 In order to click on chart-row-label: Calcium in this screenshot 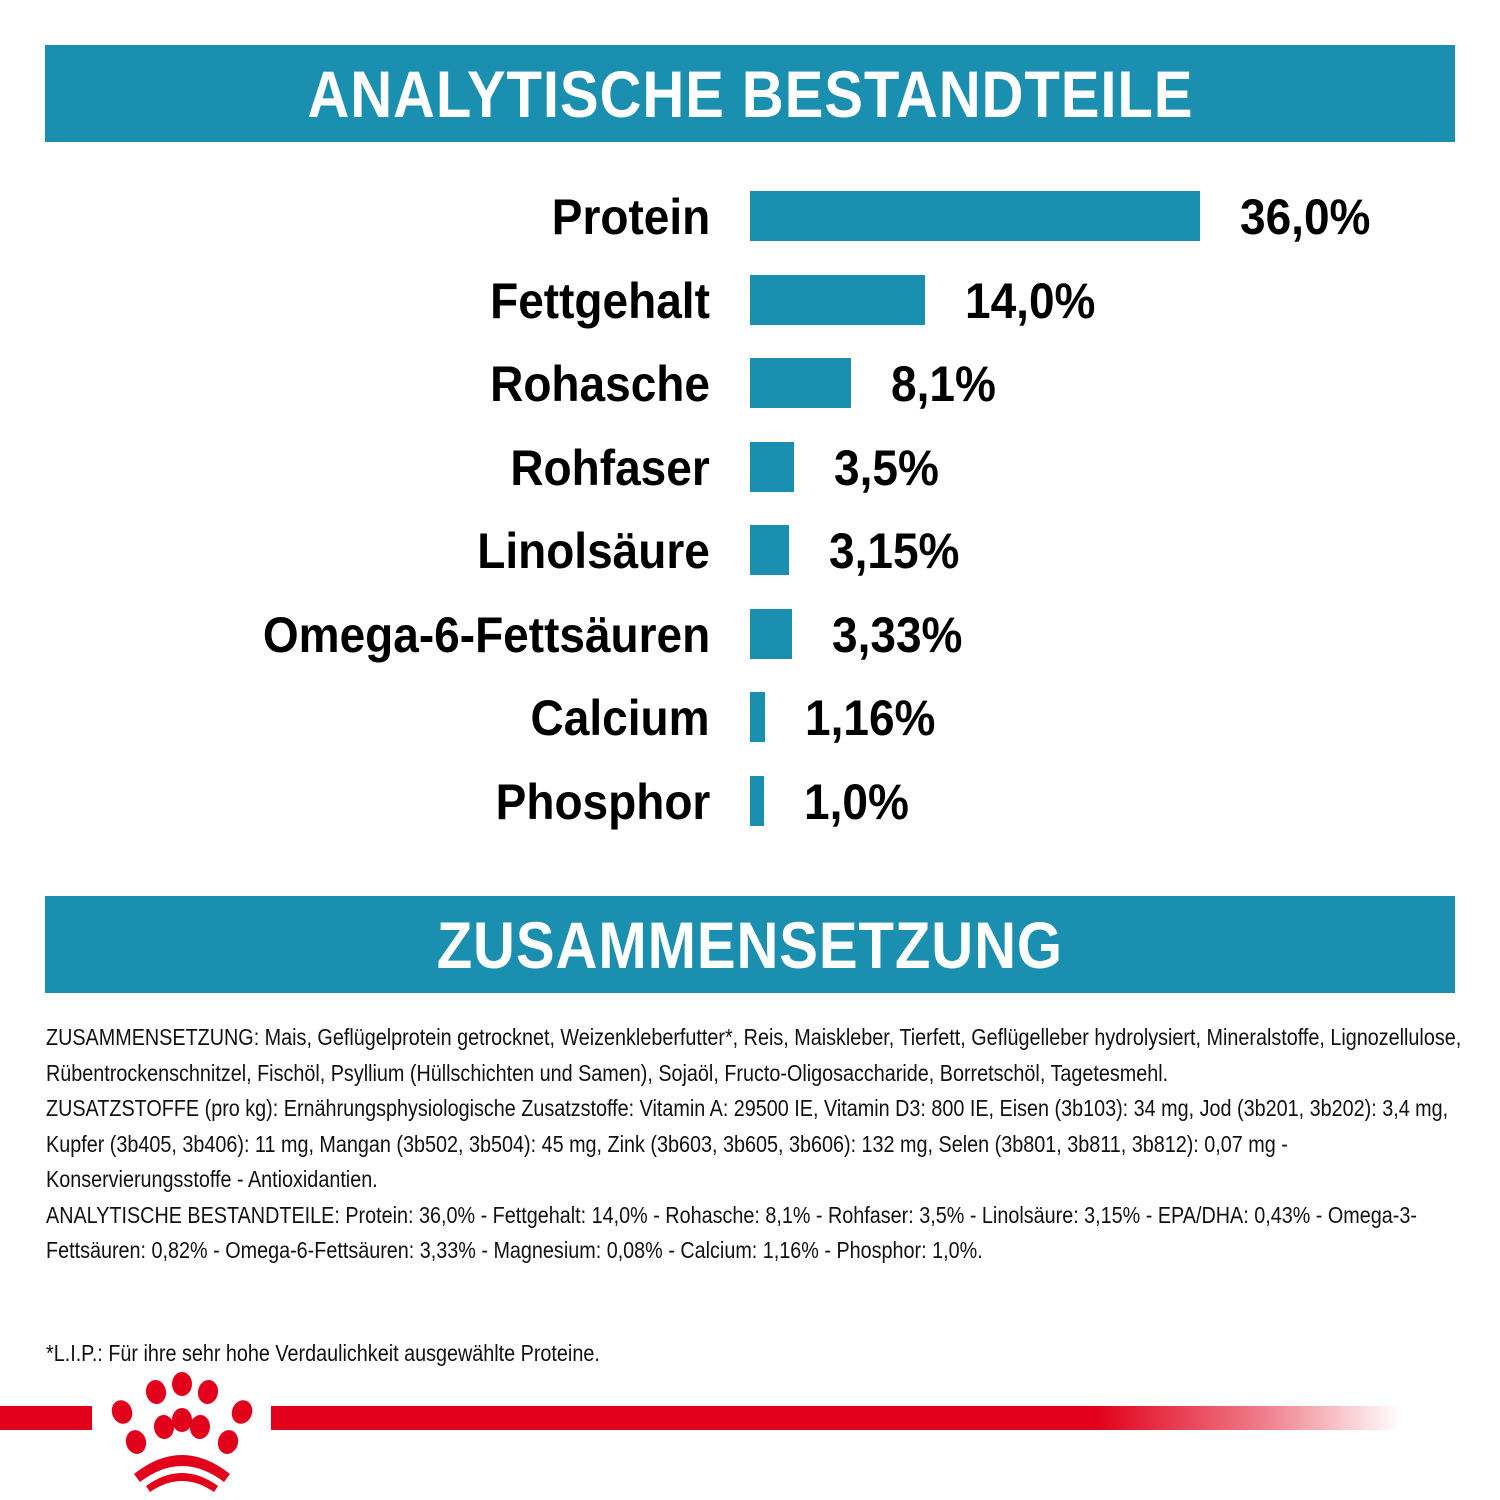, I will do `click(620, 718)`.